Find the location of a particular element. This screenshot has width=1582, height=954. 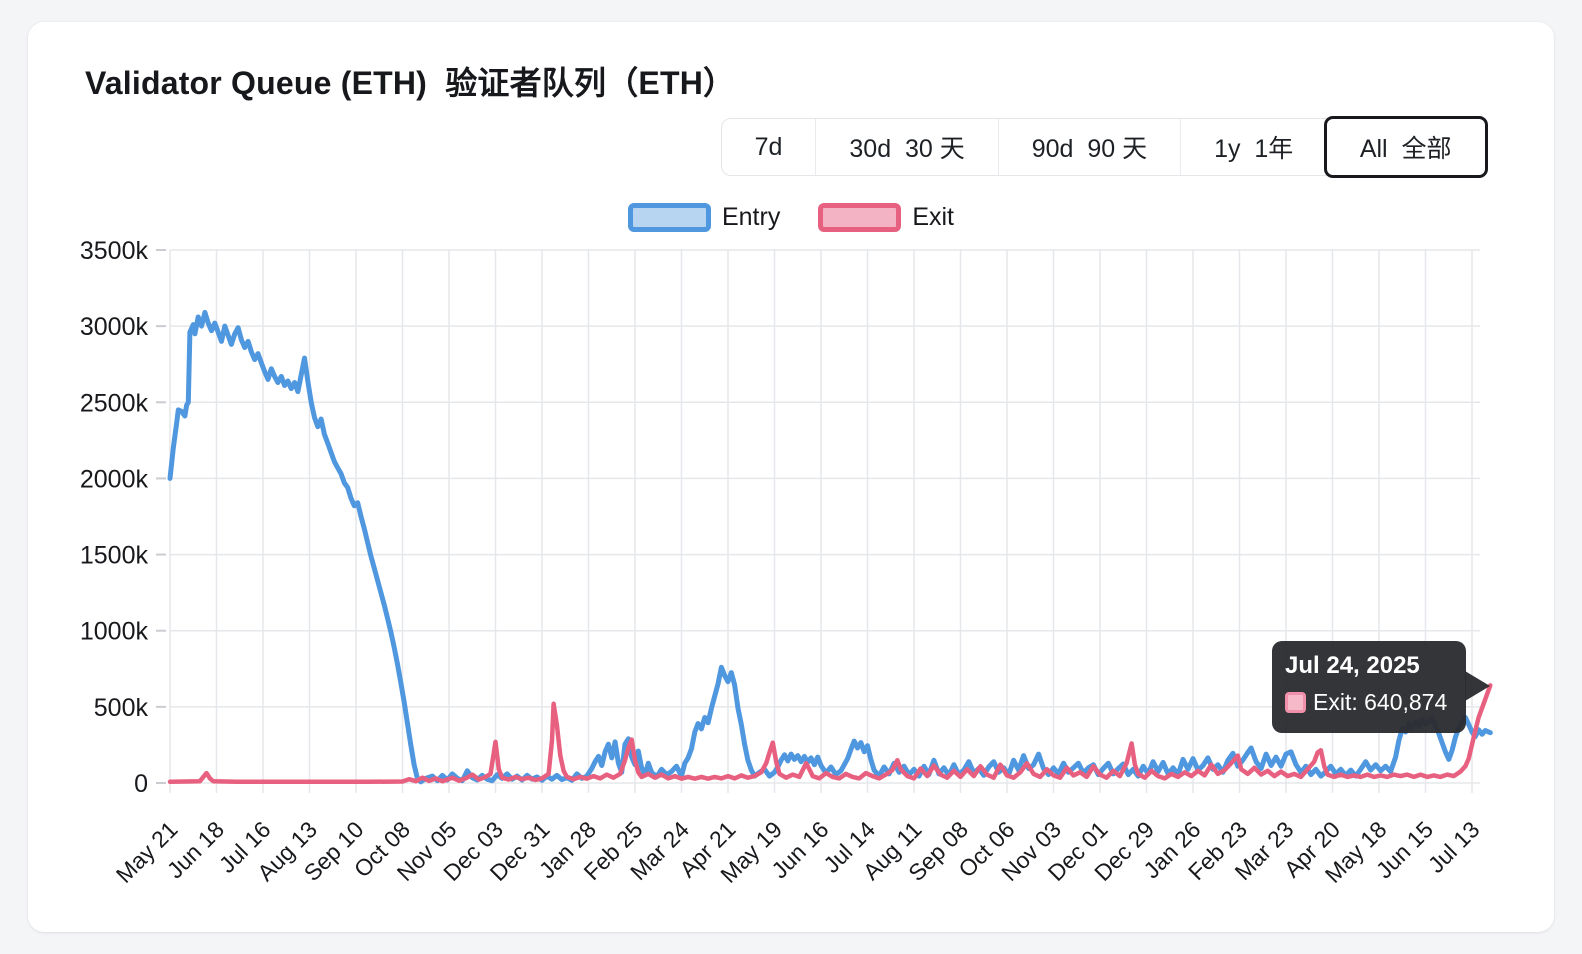

y-axis-label: 1500k is located at coordinates (114, 556).